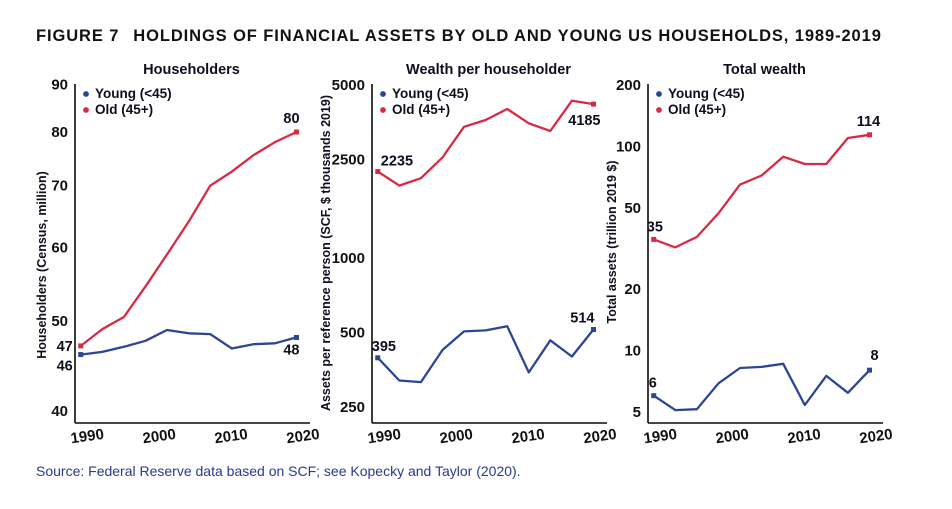 Image resolution: width=952 pixels, height=509 pixels. Describe the element at coordinates (397, 162) in the screenshot. I see `data-label-old-first: 2235` at that location.